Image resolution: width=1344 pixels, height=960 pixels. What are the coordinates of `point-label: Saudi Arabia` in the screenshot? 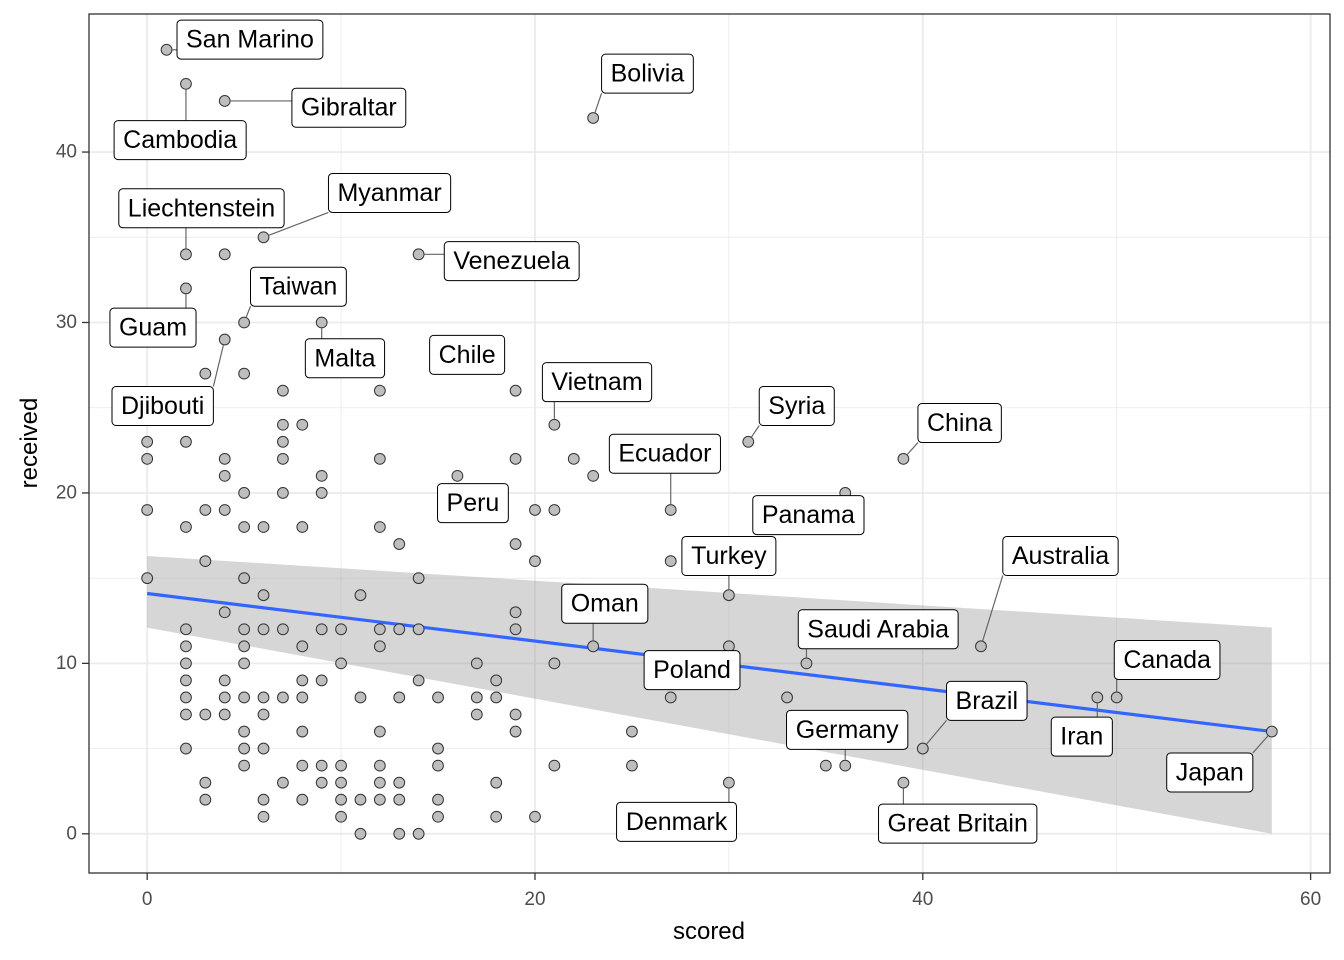 It's located at (878, 629).